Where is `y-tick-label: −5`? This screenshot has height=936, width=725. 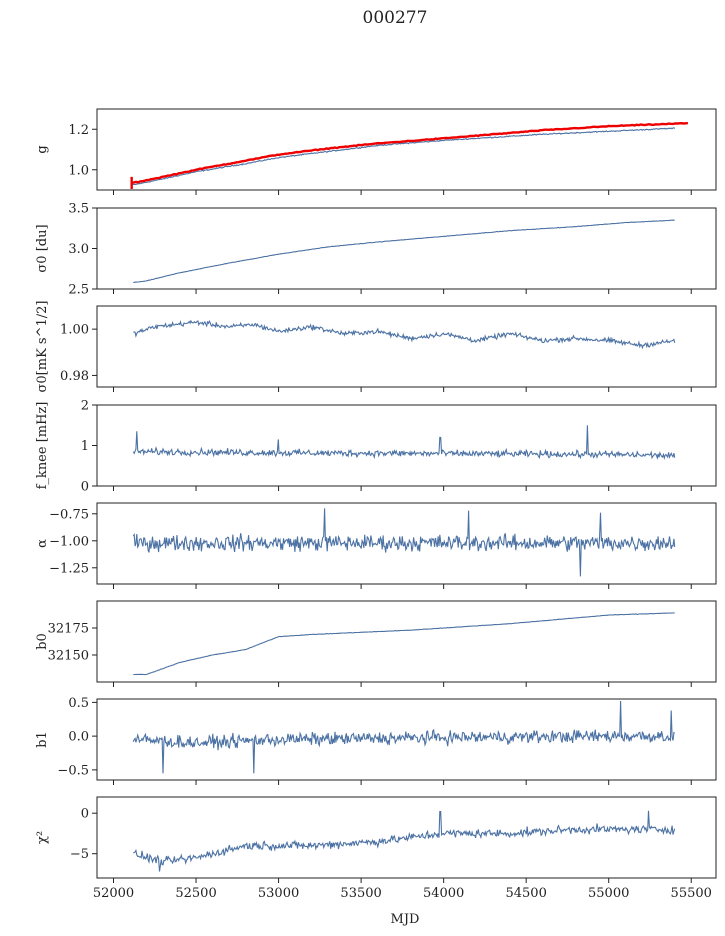
y-tick-label: −5 is located at coordinates (79, 854).